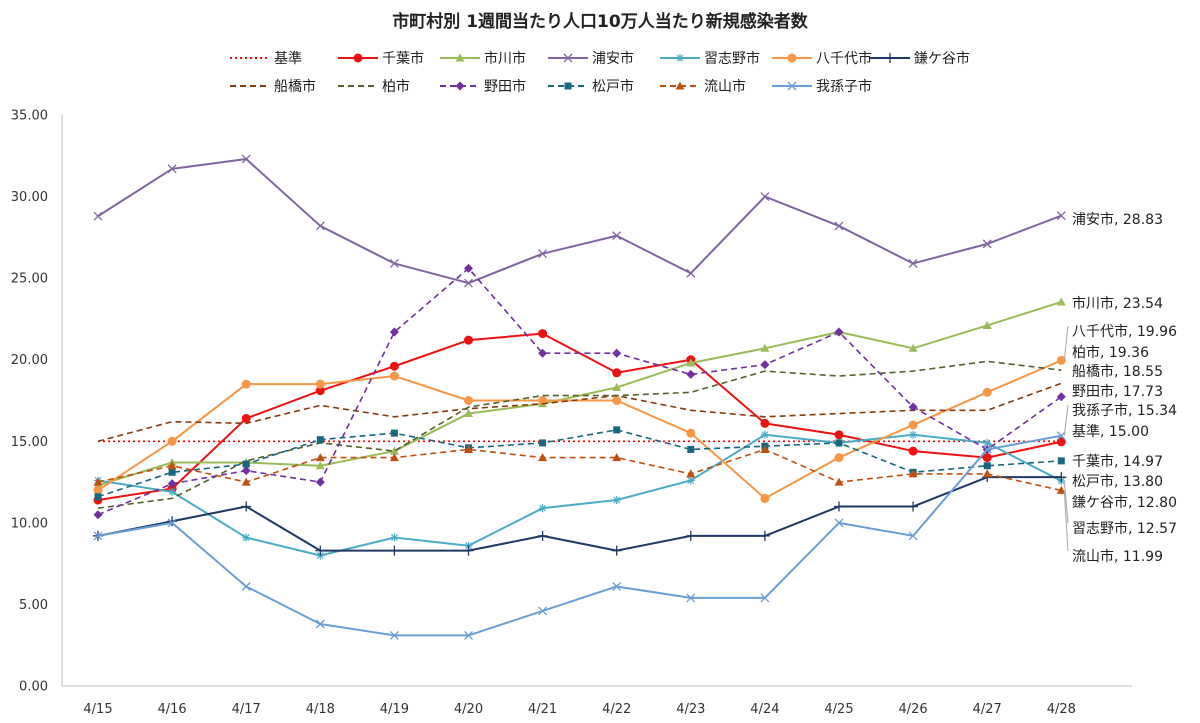 The image size is (1200, 723). I want to click on legend-label: 松戸市, so click(613, 86).